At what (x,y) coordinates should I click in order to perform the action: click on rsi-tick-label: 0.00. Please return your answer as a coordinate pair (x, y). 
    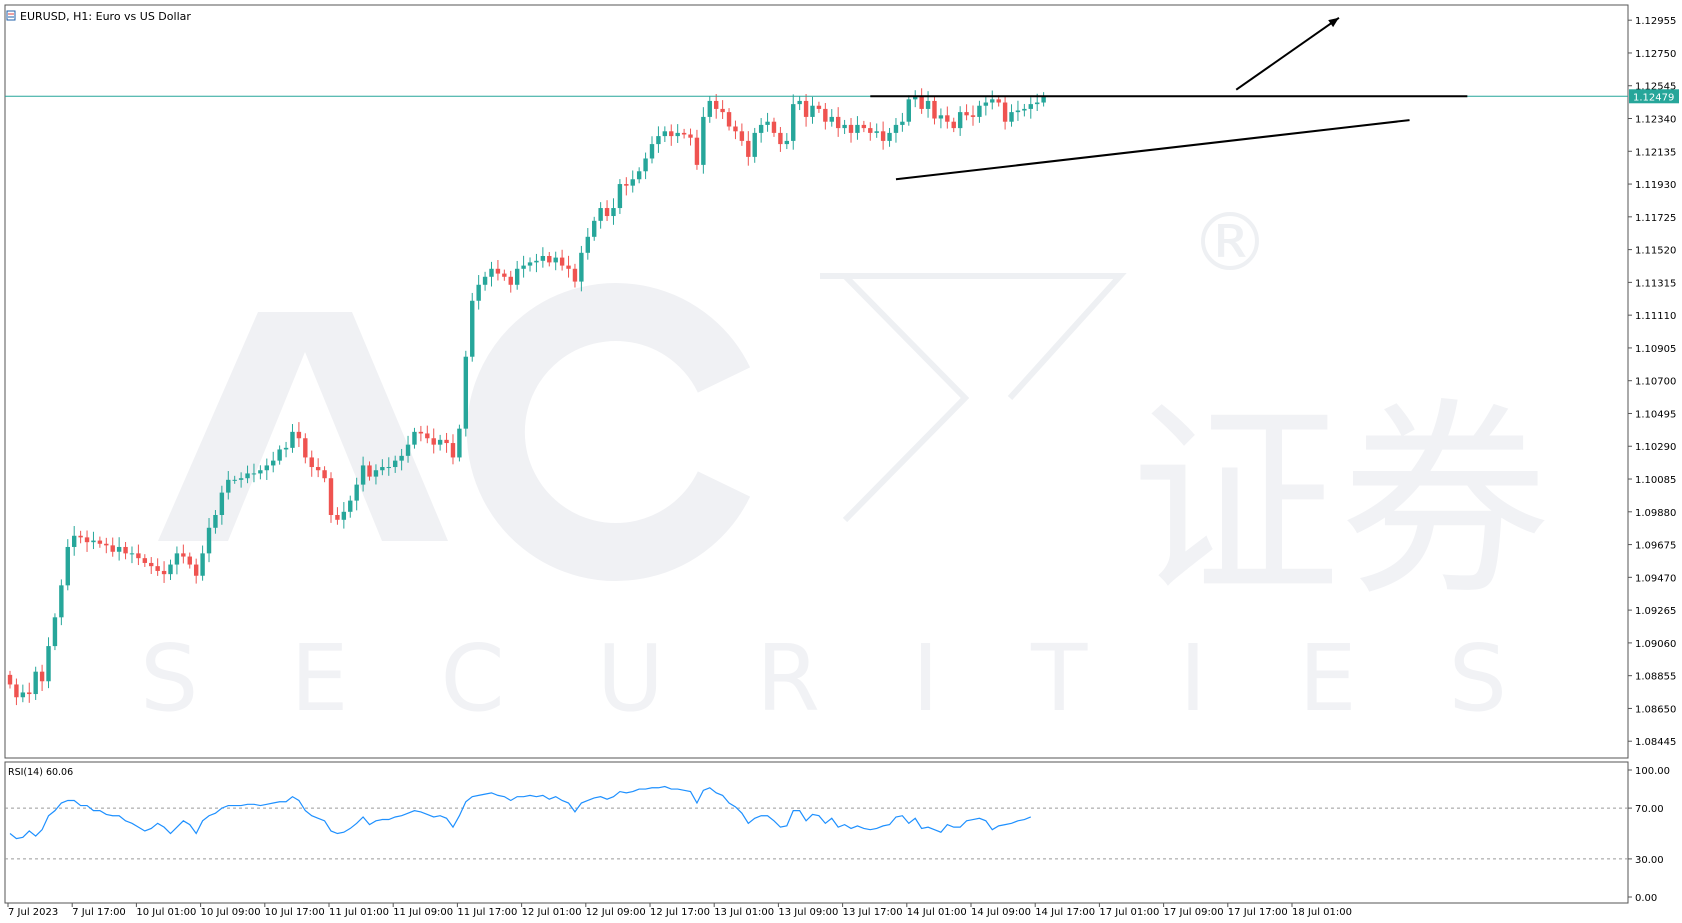
    Looking at the image, I should click on (1646, 898).